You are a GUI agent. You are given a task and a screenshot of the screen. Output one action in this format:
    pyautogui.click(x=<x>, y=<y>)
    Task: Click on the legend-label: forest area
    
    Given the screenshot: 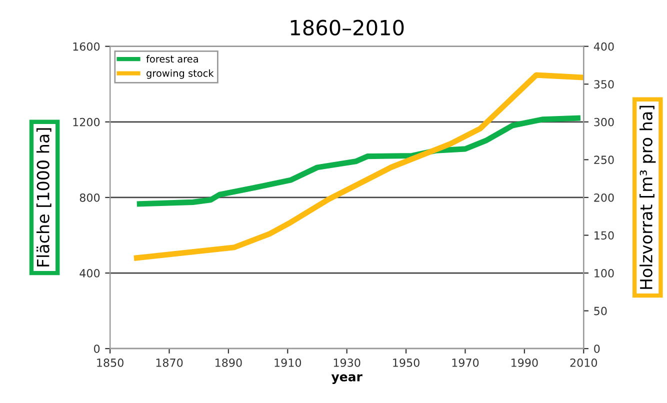 What is the action you would take?
    pyautogui.click(x=172, y=59)
    